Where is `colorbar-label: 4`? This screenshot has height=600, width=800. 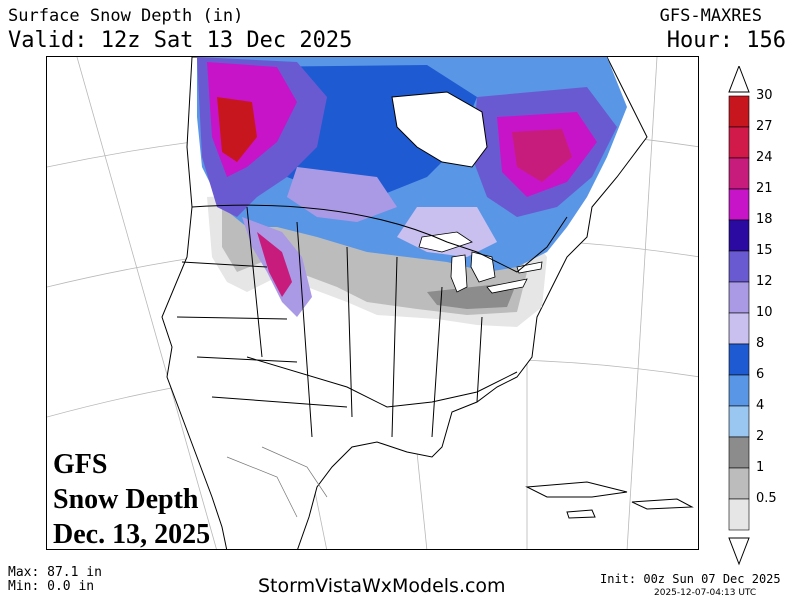 colorbar-label: 4 is located at coordinates (760, 405).